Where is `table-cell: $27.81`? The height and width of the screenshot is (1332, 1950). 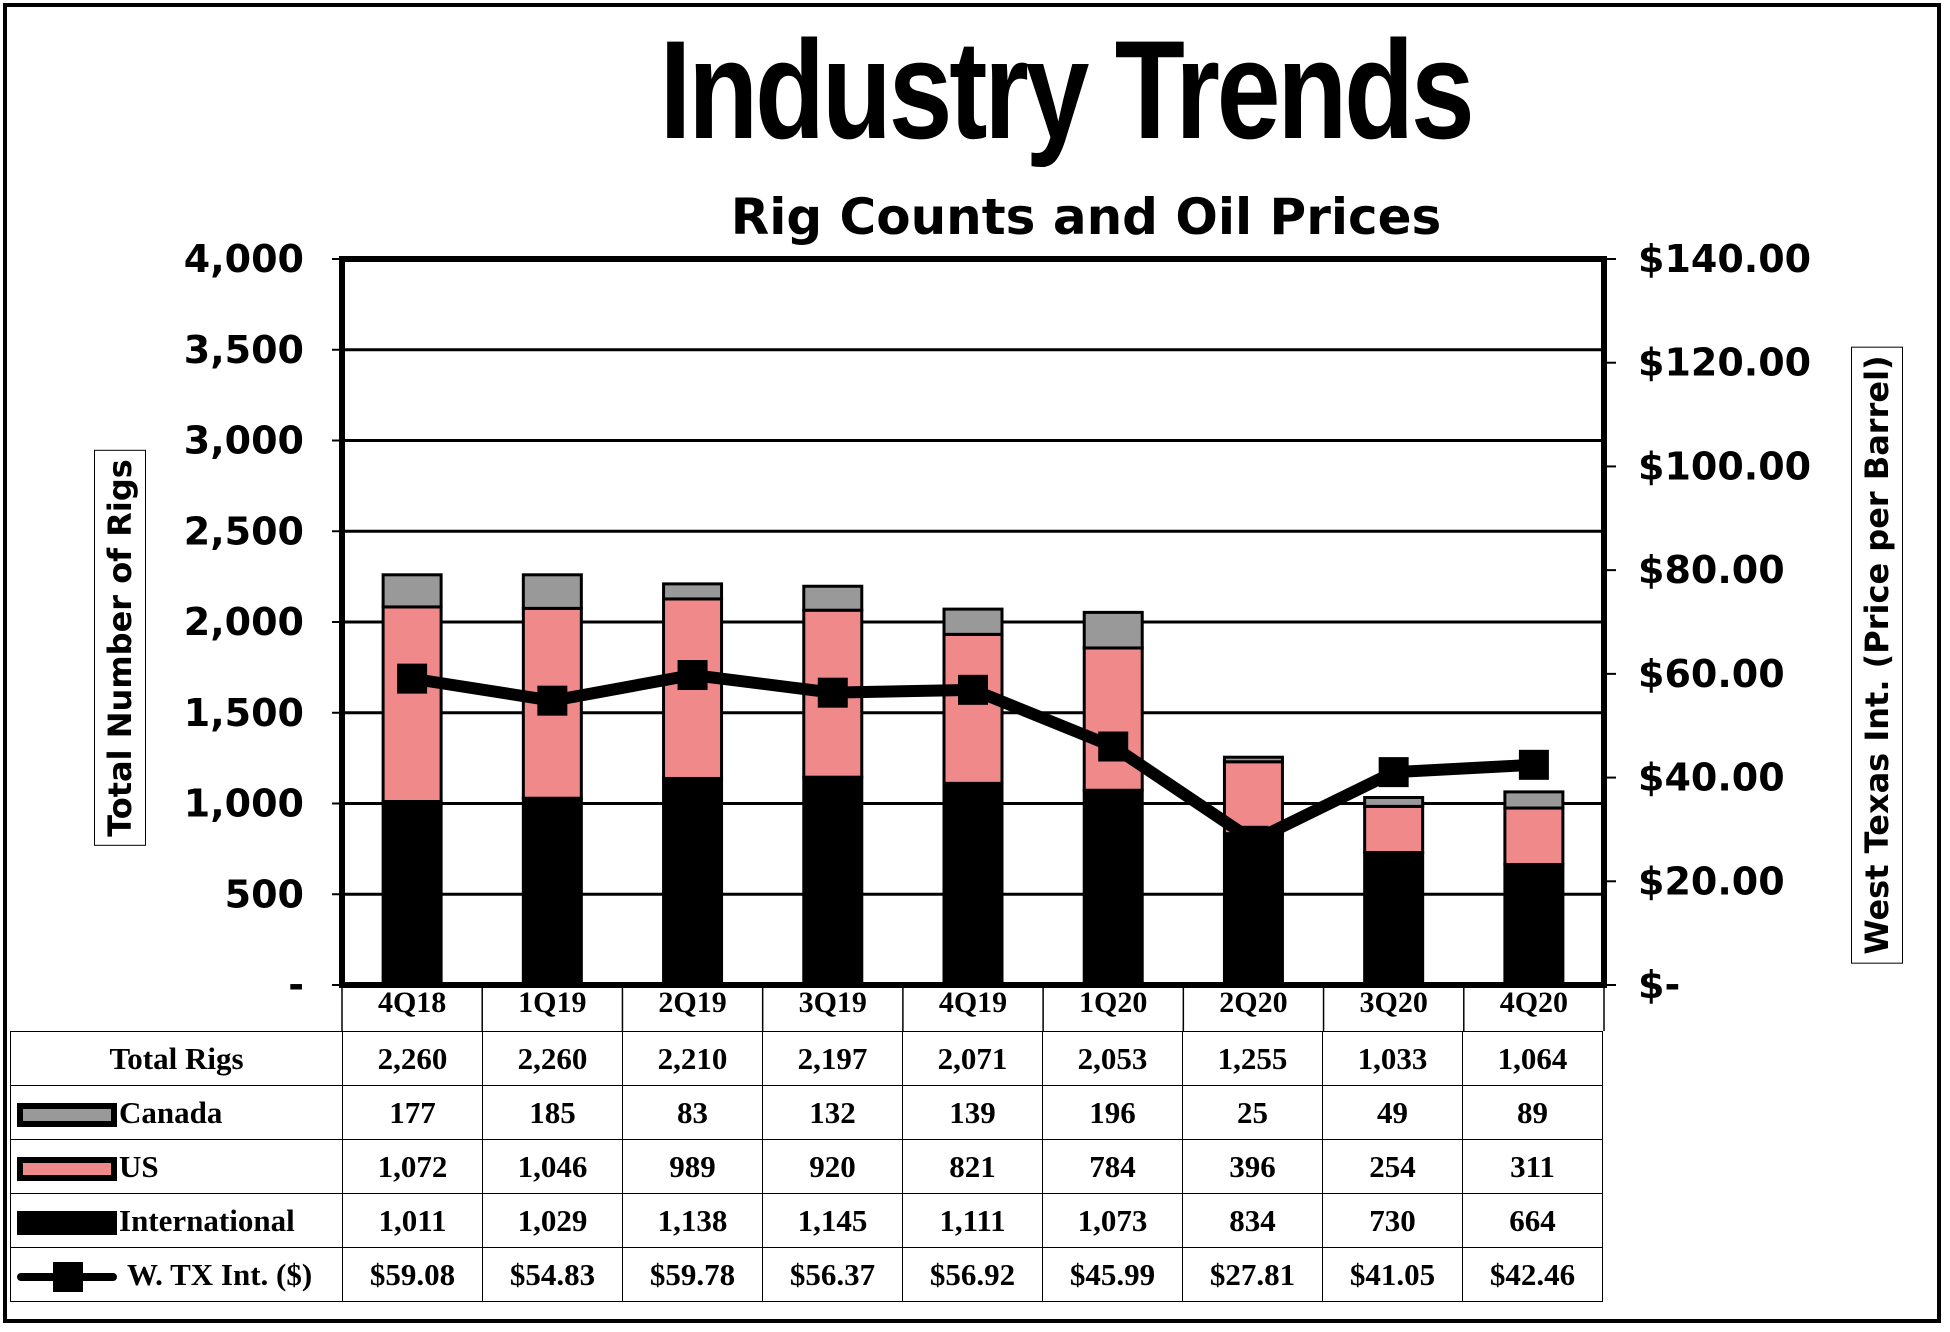 table-cell: $27.81 is located at coordinates (1252, 1274).